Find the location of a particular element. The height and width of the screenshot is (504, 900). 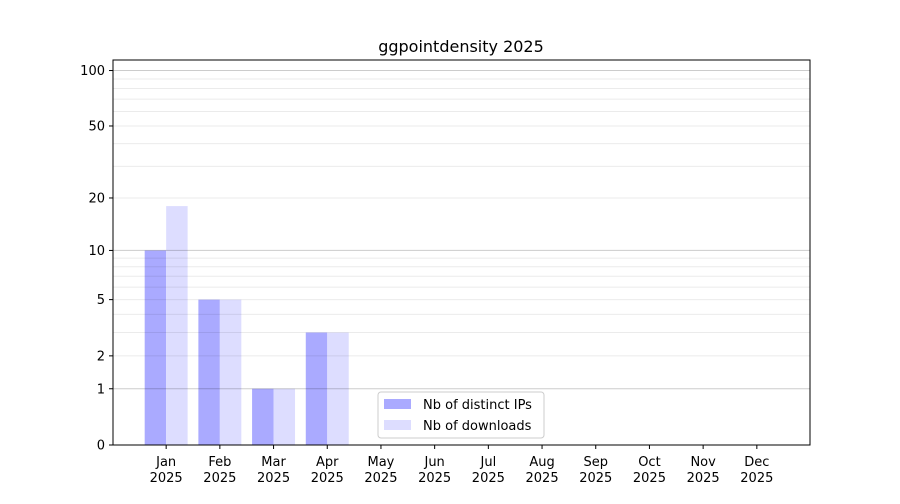

x-tick-label: Dec is located at coordinates (756, 462).